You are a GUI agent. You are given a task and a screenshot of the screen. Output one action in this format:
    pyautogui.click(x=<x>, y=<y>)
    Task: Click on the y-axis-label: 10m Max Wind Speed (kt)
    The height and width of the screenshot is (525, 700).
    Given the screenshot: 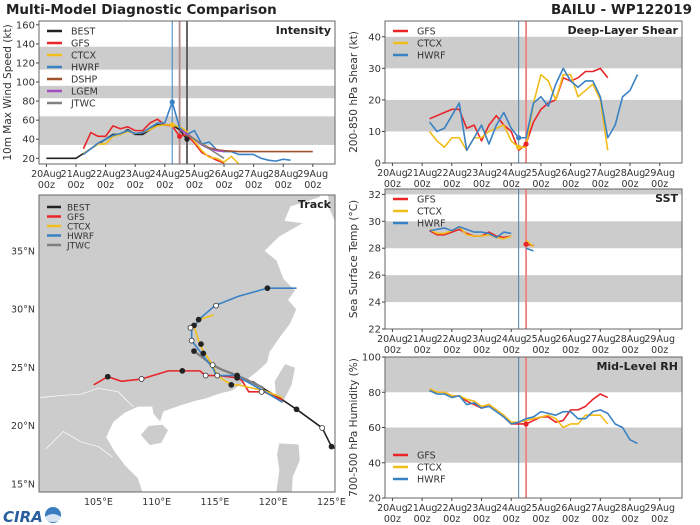 What is the action you would take?
    pyautogui.click(x=8, y=92)
    